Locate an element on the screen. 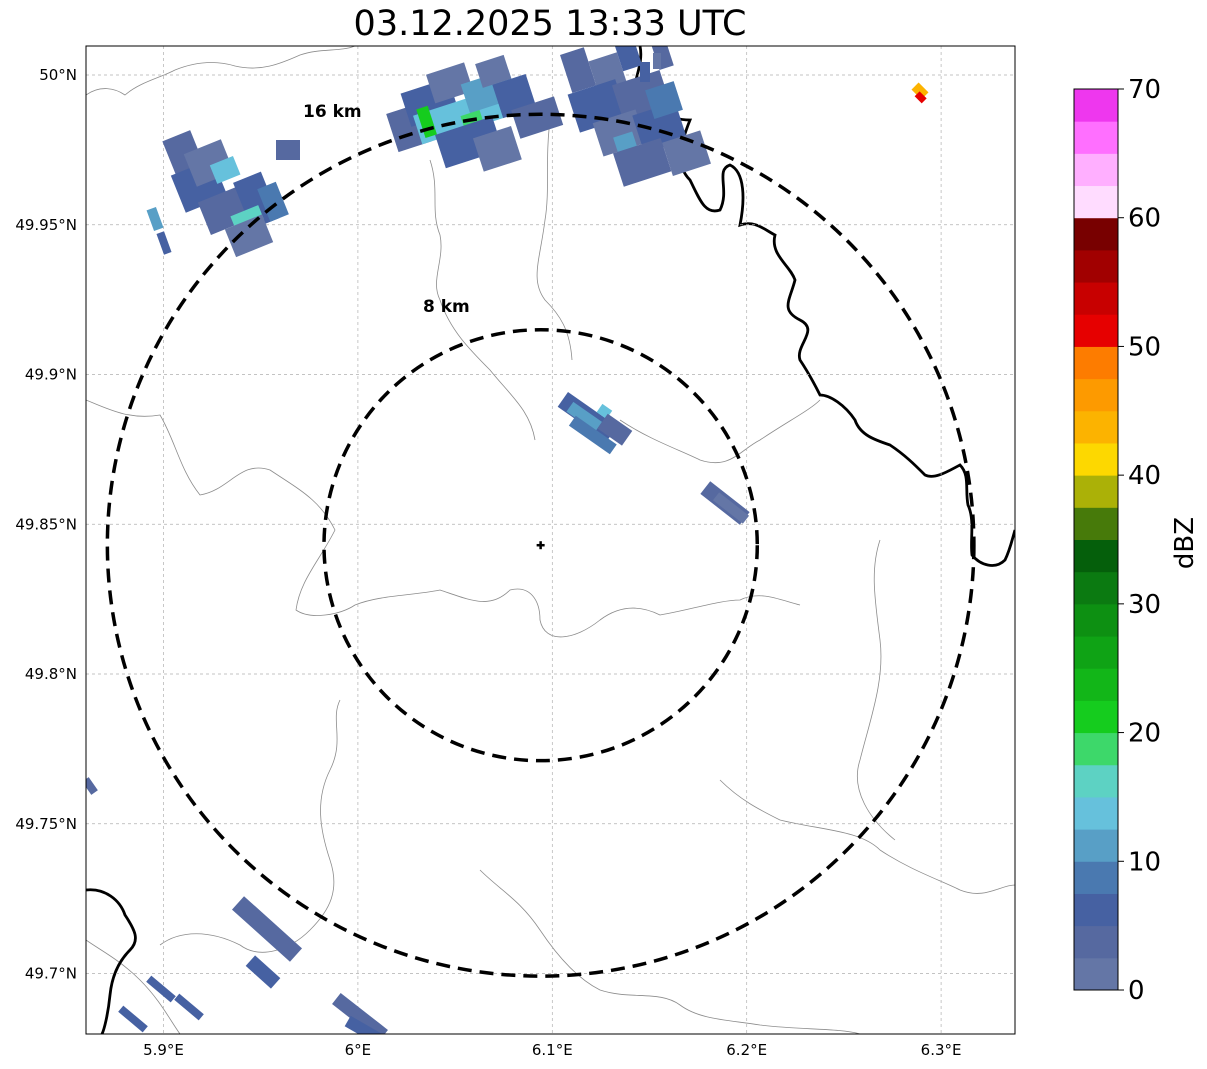 This screenshot has height=1069, width=1207. lon-tick-label: 6°E is located at coordinates (358, 1050).